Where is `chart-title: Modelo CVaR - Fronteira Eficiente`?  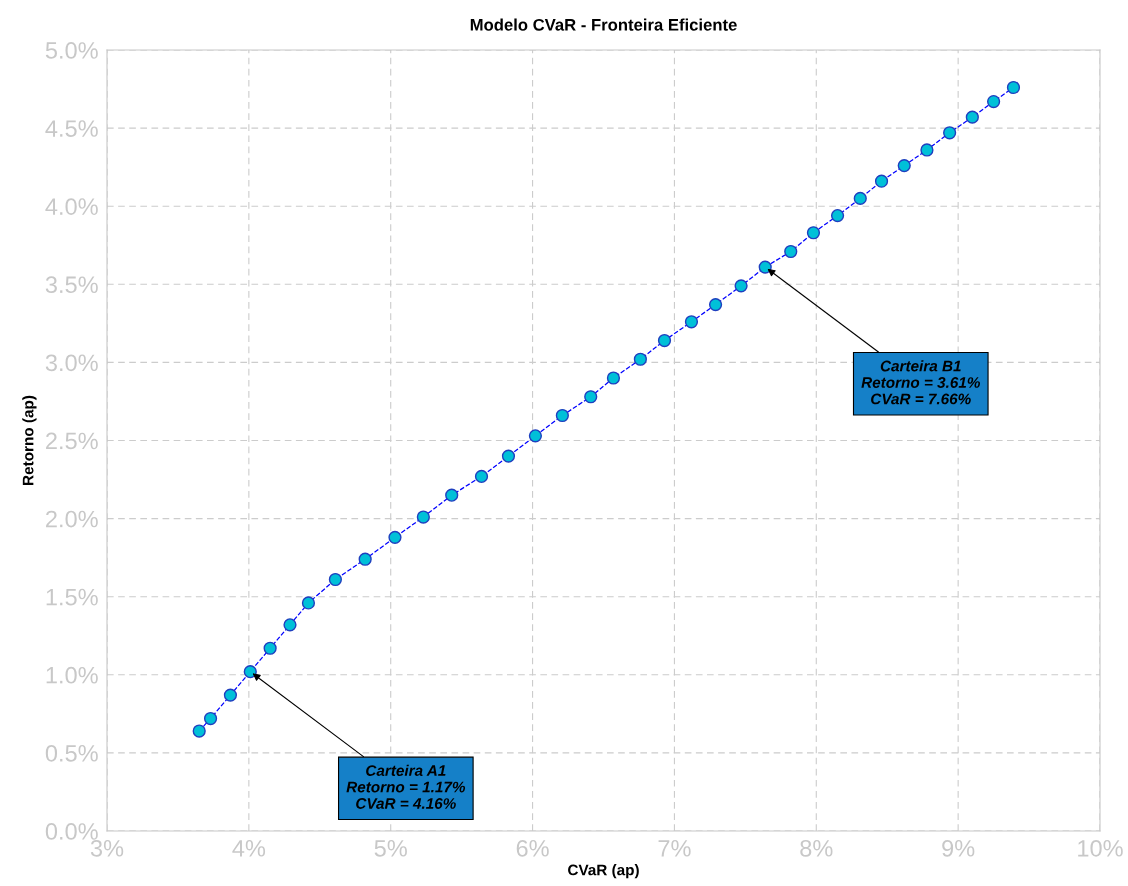
chart-title: Modelo CVaR - Fronteira Eficiente is located at coordinates (603, 24).